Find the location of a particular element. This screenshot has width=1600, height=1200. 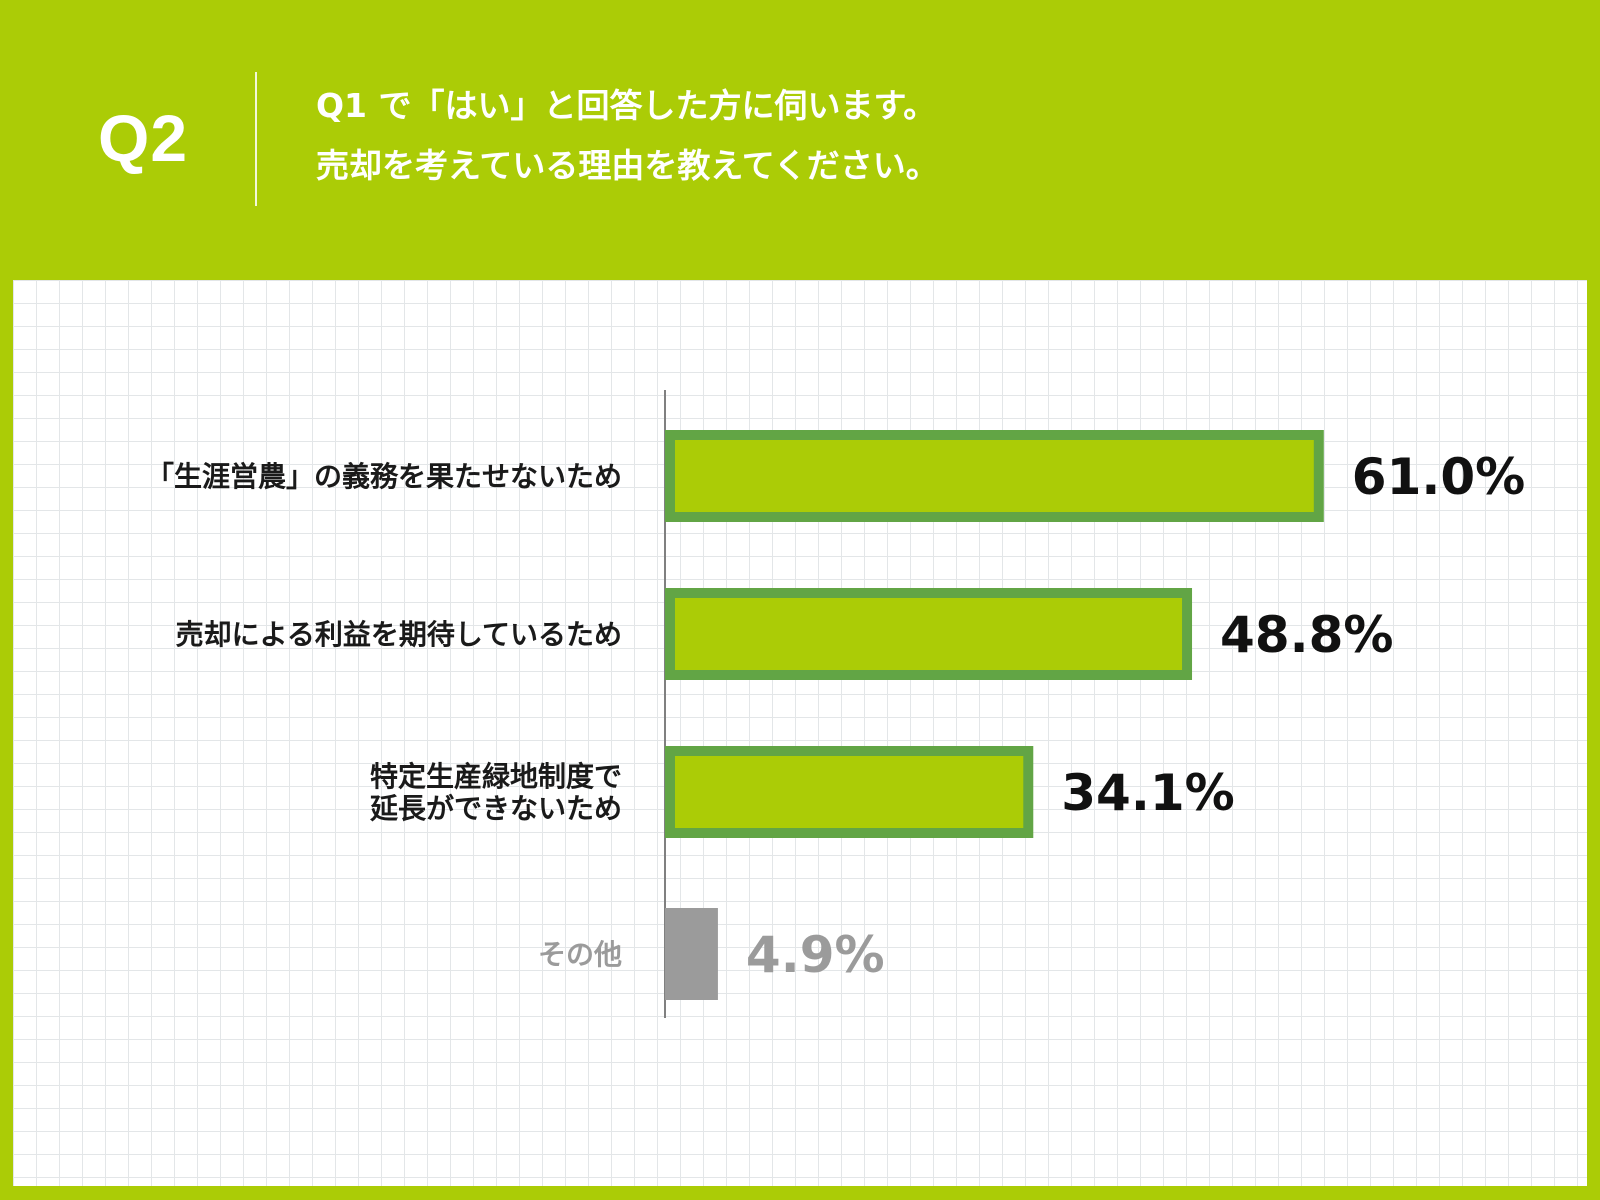

question-text-line-2: 売却を考えている理由を教えてください。 is located at coordinates (627, 165).